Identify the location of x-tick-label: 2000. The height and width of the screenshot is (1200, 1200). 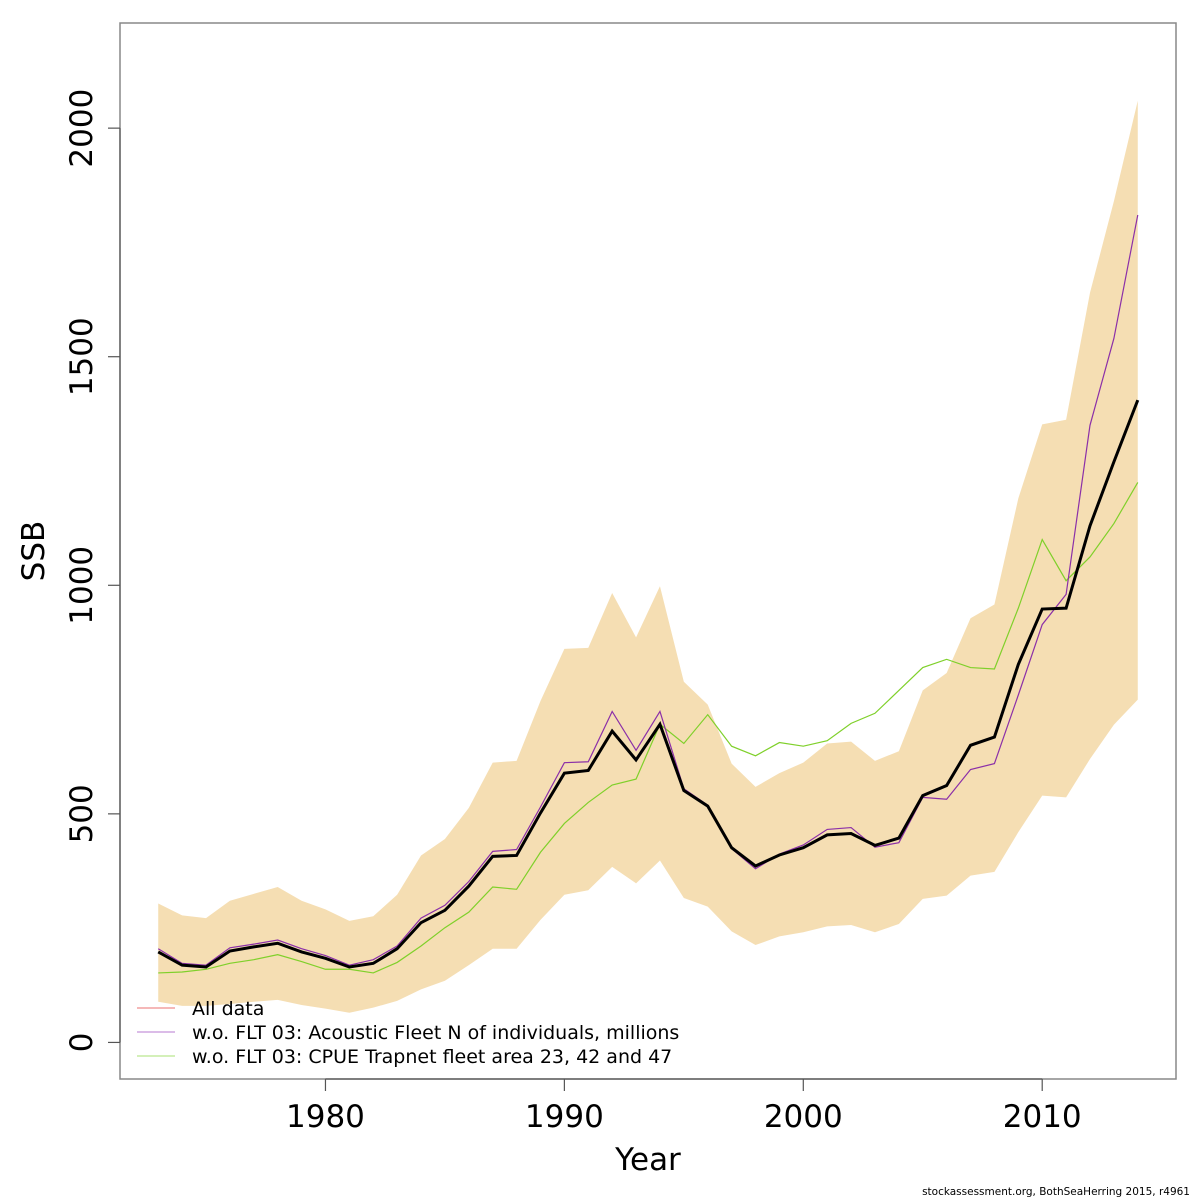
(803, 1117).